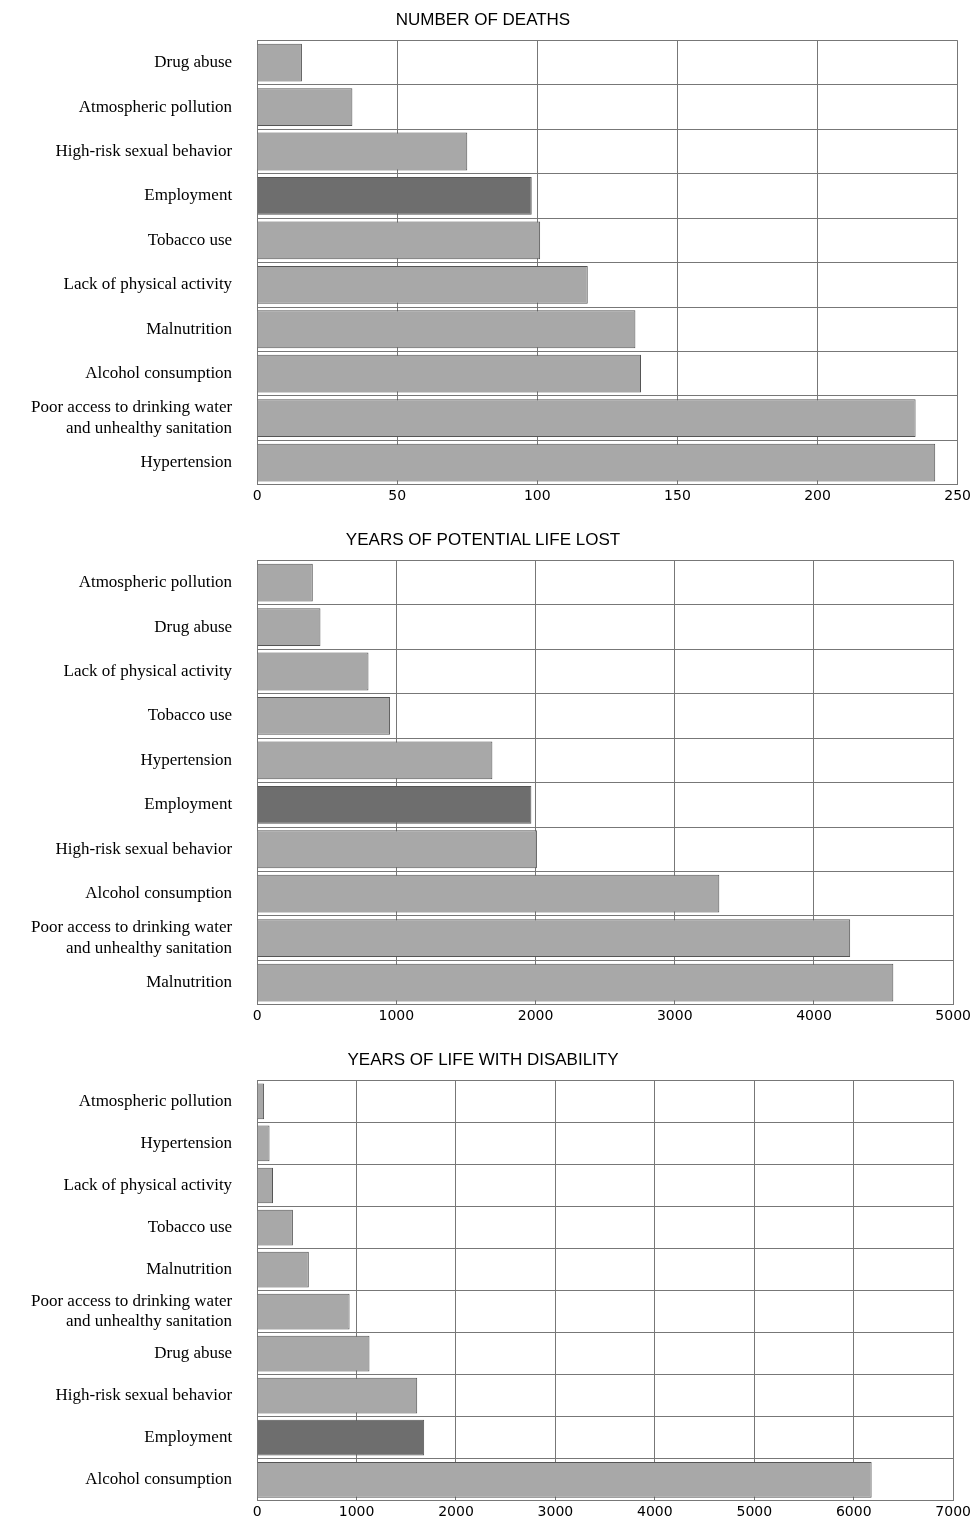 The image size is (974, 1536). Describe the element at coordinates (958, 494) in the screenshot. I see `x-tick-label: 250` at that location.